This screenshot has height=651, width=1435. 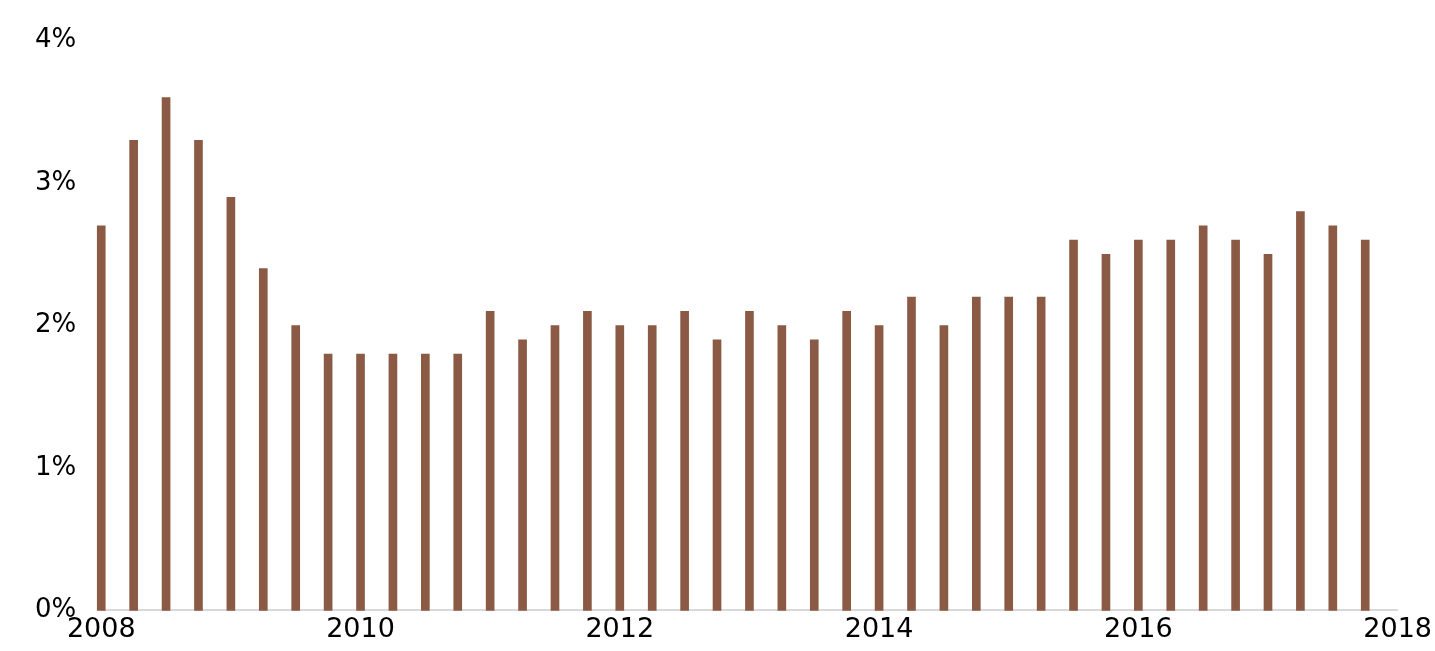 I want to click on y-tick-label: 3%, so click(x=56, y=180).